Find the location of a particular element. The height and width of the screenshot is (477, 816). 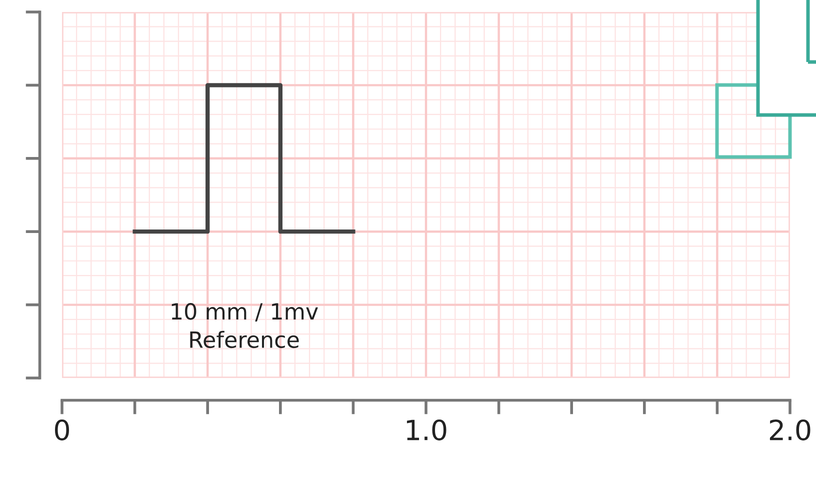

x-tick-label: 0 is located at coordinates (61, 429).